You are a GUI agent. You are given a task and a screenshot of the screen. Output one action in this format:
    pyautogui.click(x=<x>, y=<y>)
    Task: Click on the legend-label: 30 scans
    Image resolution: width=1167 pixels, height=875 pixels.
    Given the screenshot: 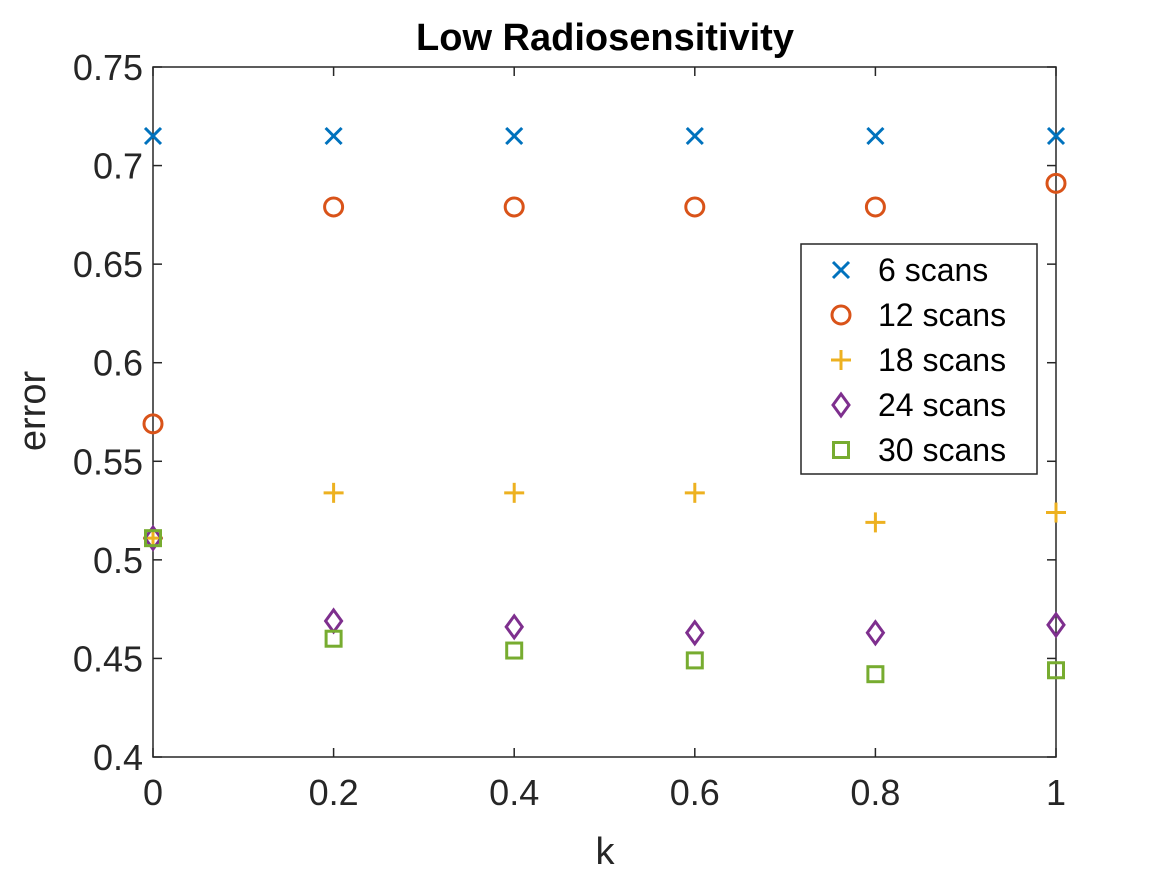 What is the action you would take?
    pyautogui.click(x=942, y=450)
    